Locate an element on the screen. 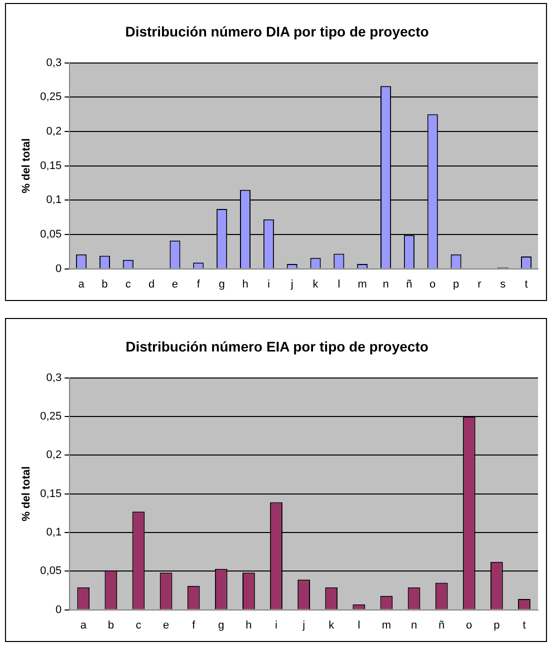  x-tick-label: d is located at coordinates (151, 284).